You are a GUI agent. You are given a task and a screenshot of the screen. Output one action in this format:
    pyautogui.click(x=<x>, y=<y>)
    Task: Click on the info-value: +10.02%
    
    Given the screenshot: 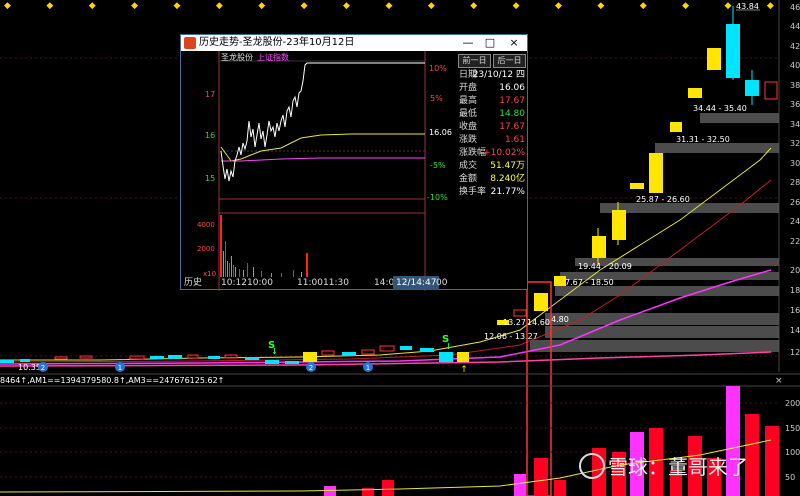 What is the action you would take?
    pyautogui.click(x=504, y=153)
    